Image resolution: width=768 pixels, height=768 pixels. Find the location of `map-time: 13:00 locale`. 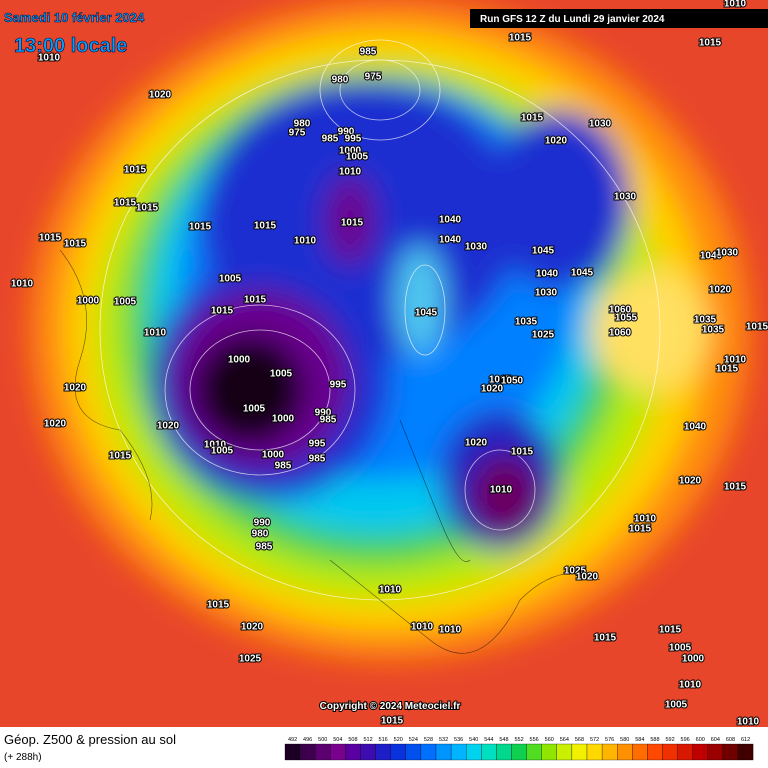

map-time: 13:00 locale is located at coordinates (70, 46).